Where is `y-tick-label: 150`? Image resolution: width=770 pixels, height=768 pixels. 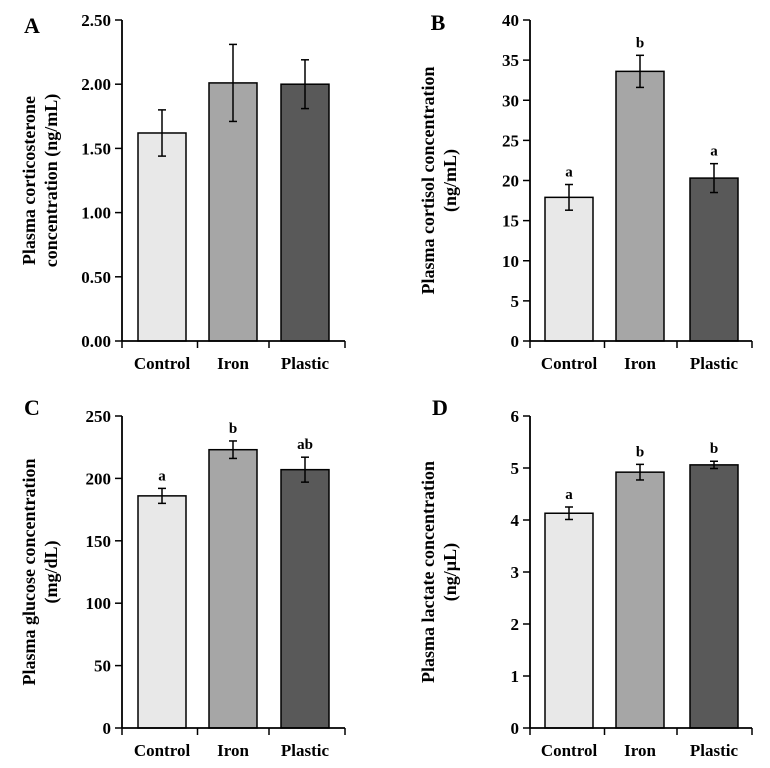 y-tick-label: 150 is located at coordinates (99, 541).